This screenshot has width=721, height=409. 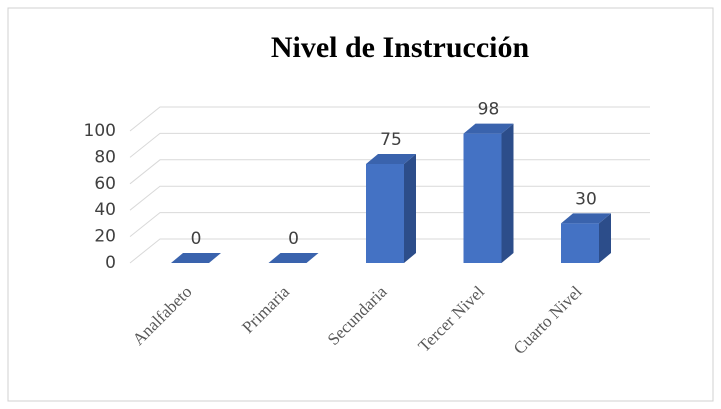 What do you see at coordinates (105, 184) in the screenshot?
I see `y-tick-label: 60` at bounding box center [105, 184].